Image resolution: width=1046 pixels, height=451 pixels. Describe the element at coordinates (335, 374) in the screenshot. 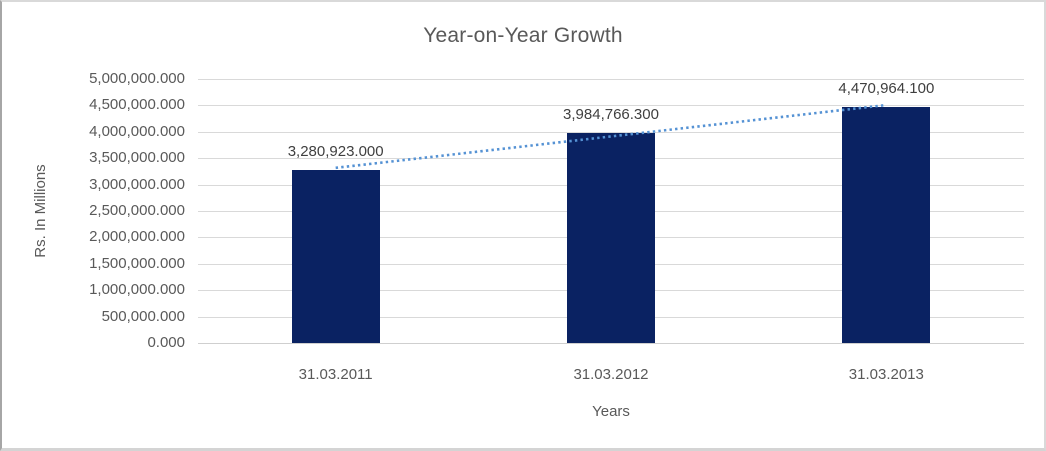

I see `x-tick-label: 31.03.2011` at that location.